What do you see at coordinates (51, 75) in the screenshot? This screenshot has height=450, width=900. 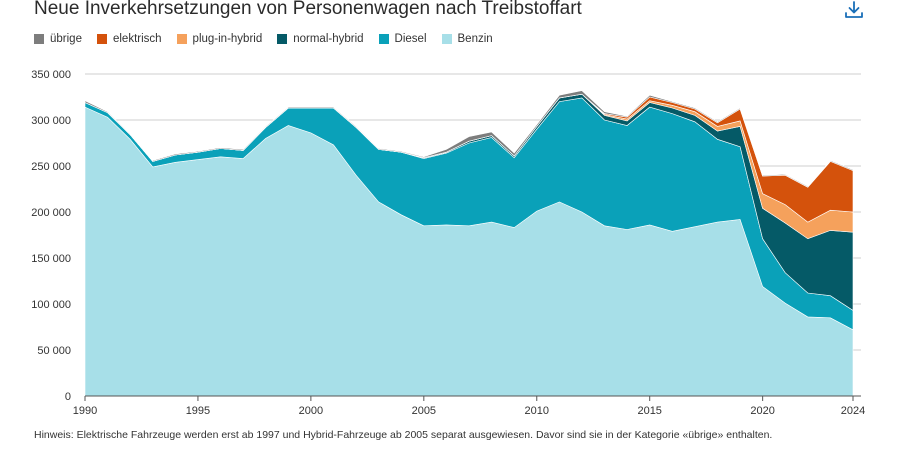 I see `y-tick-label: 350 000` at bounding box center [51, 75].